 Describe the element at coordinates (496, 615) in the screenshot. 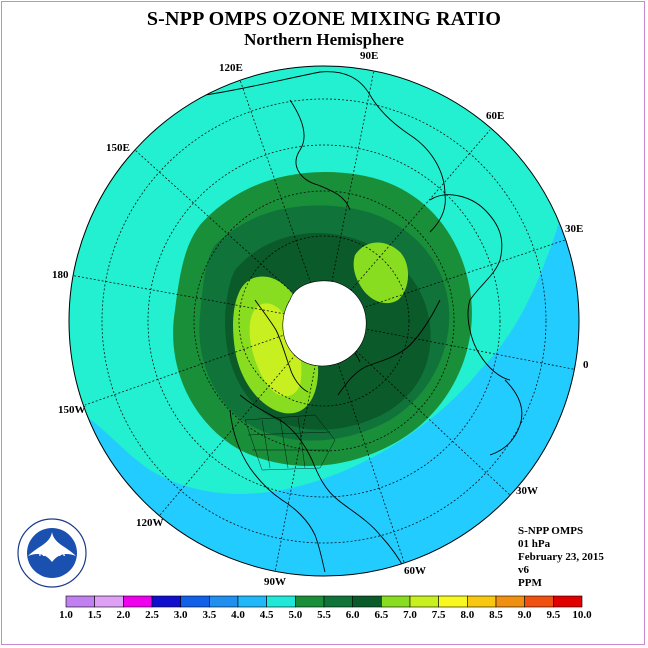

I see `colorbar-tick-label: 8.5` at that location.